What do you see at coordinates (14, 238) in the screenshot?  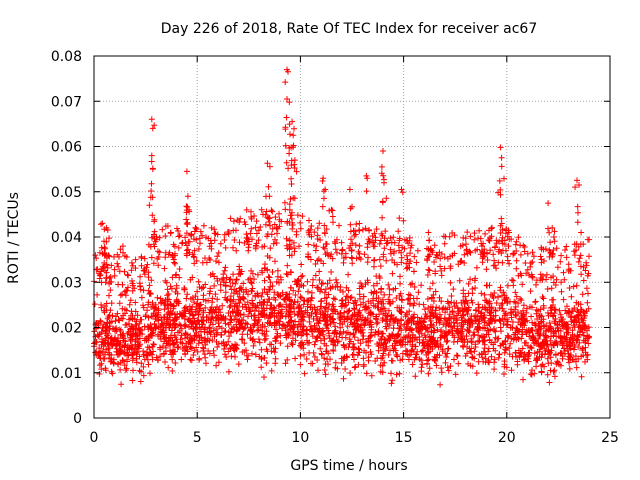 I see `y-axis-label: ROTI / TECUs` at bounding box center [14, 238].